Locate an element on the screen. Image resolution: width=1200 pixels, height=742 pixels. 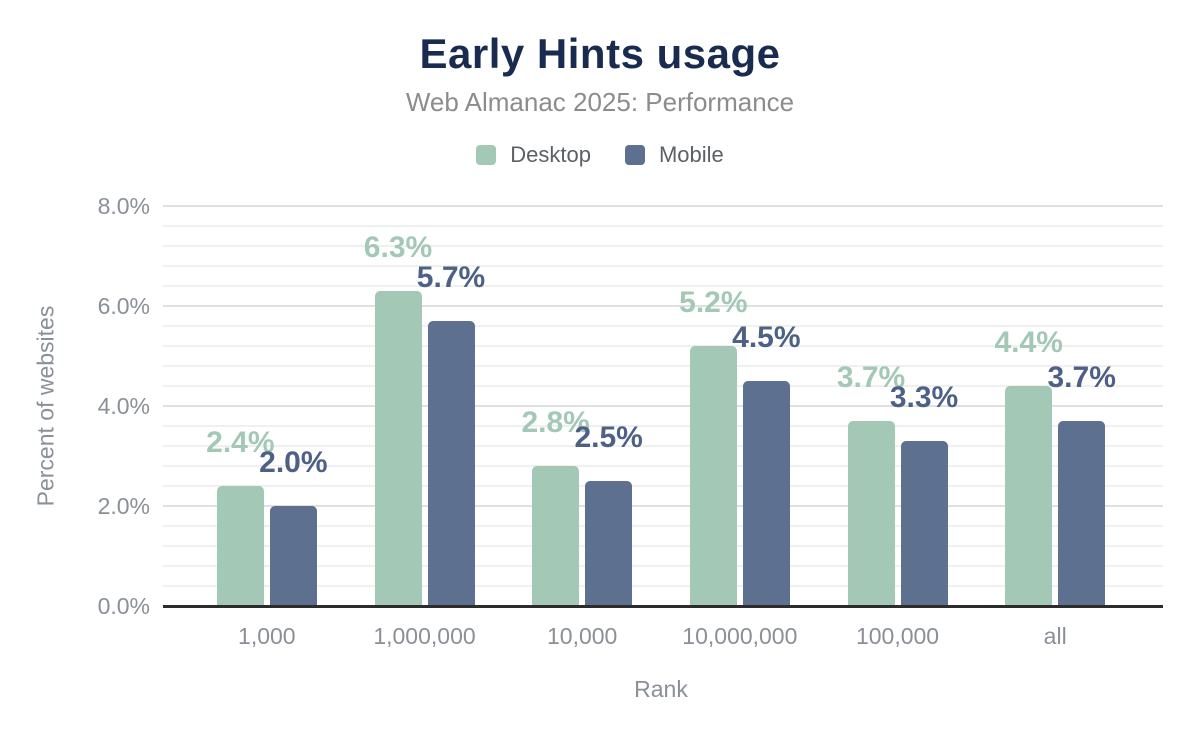
y-axis-tick-labels: 0.0% 2.0% 4.0% 6.0% 8.0% is located at coordinates (100, 406).